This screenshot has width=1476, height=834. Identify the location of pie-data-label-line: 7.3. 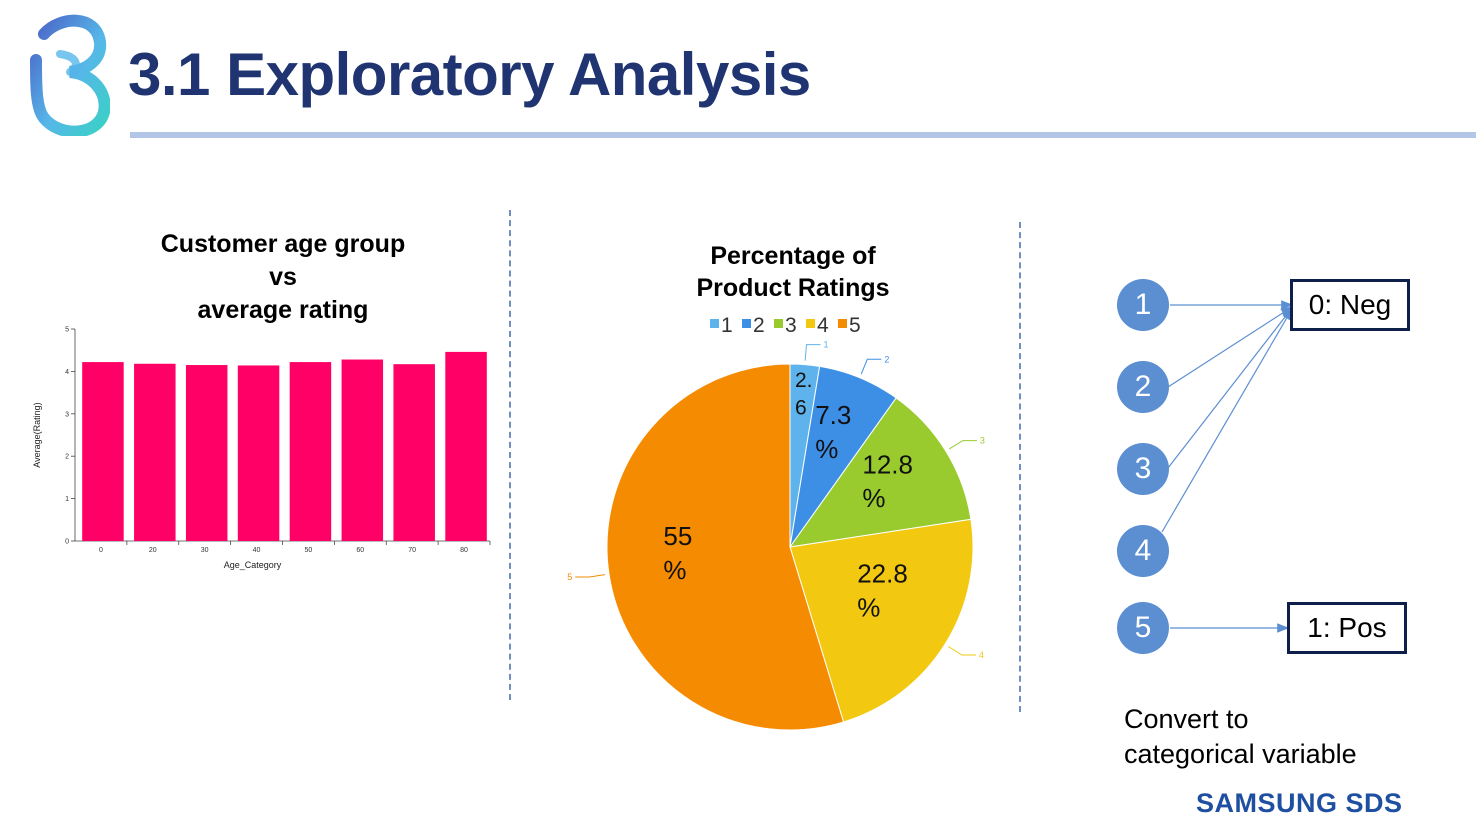
(833, 415).